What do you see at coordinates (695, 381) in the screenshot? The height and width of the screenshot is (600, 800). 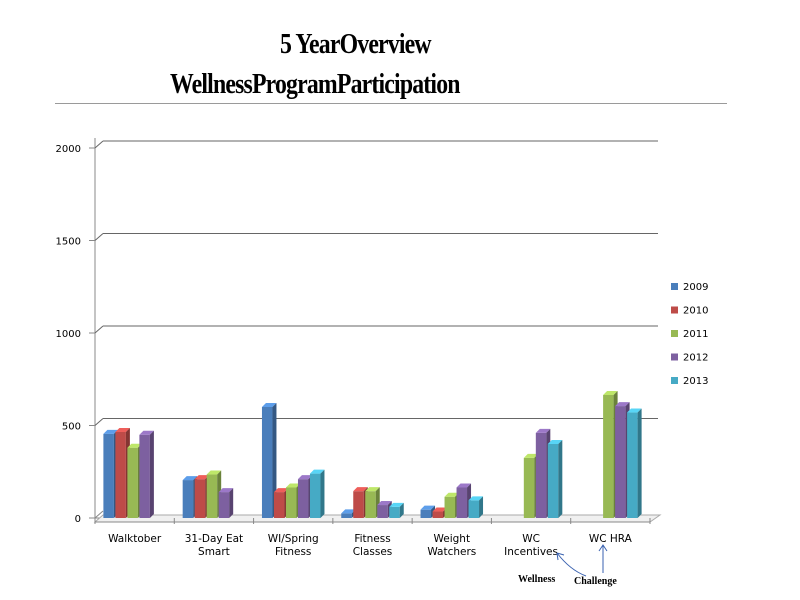 I see `legend-label-2013: 2013` at bounding box center [695, 381].